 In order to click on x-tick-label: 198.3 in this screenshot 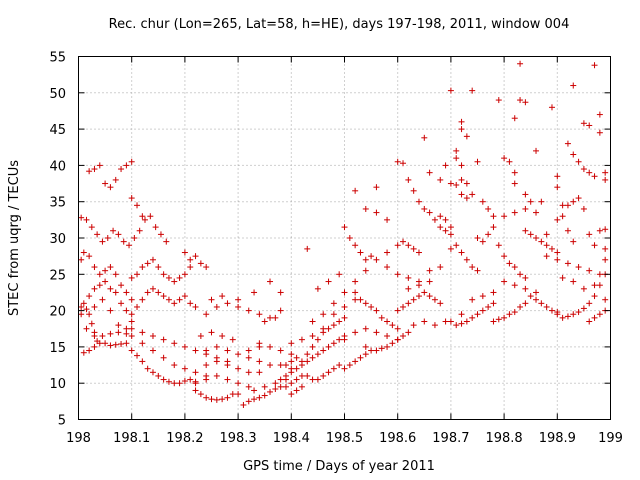, I will do `click(237, 438)`.